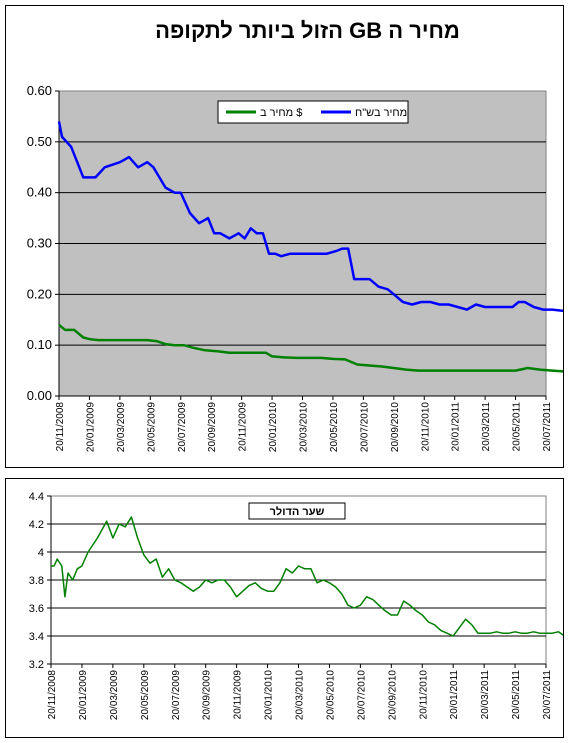 The height and width of the screenshot is (743, 569). Describe the element at coordinates (39, 141) in the screenshot. I see `y-tick-label: 0.50` at that location.